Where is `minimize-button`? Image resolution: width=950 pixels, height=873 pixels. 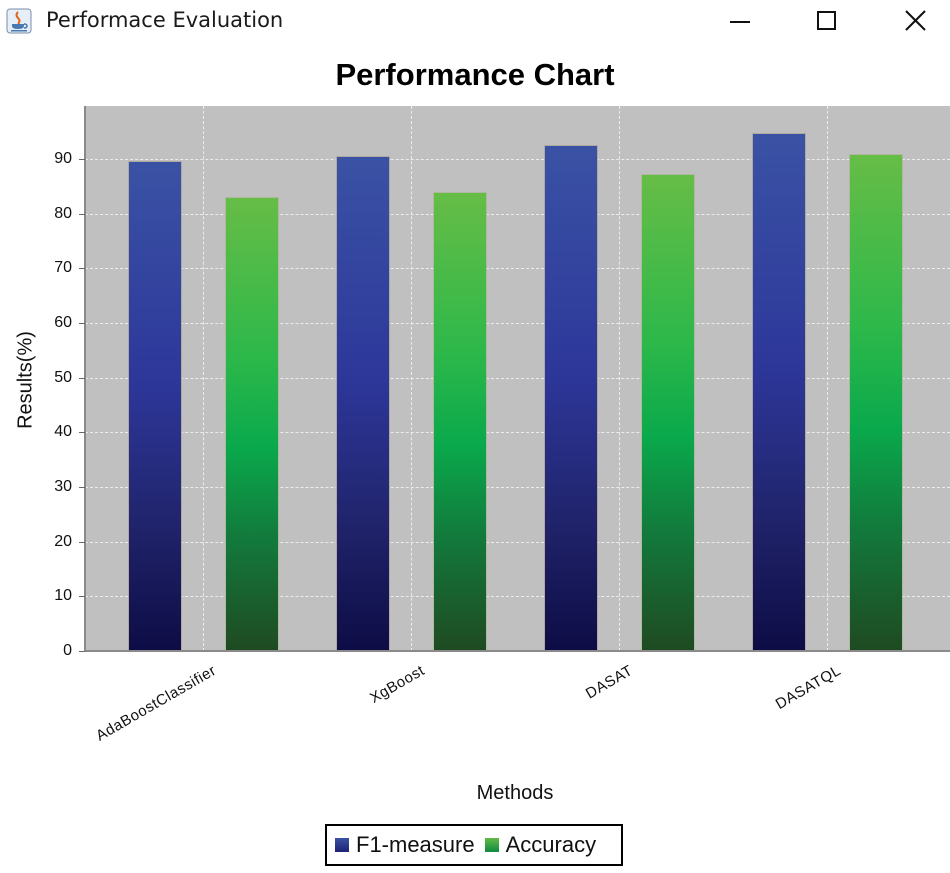
minimize-button is located at coordinates (740, 21).